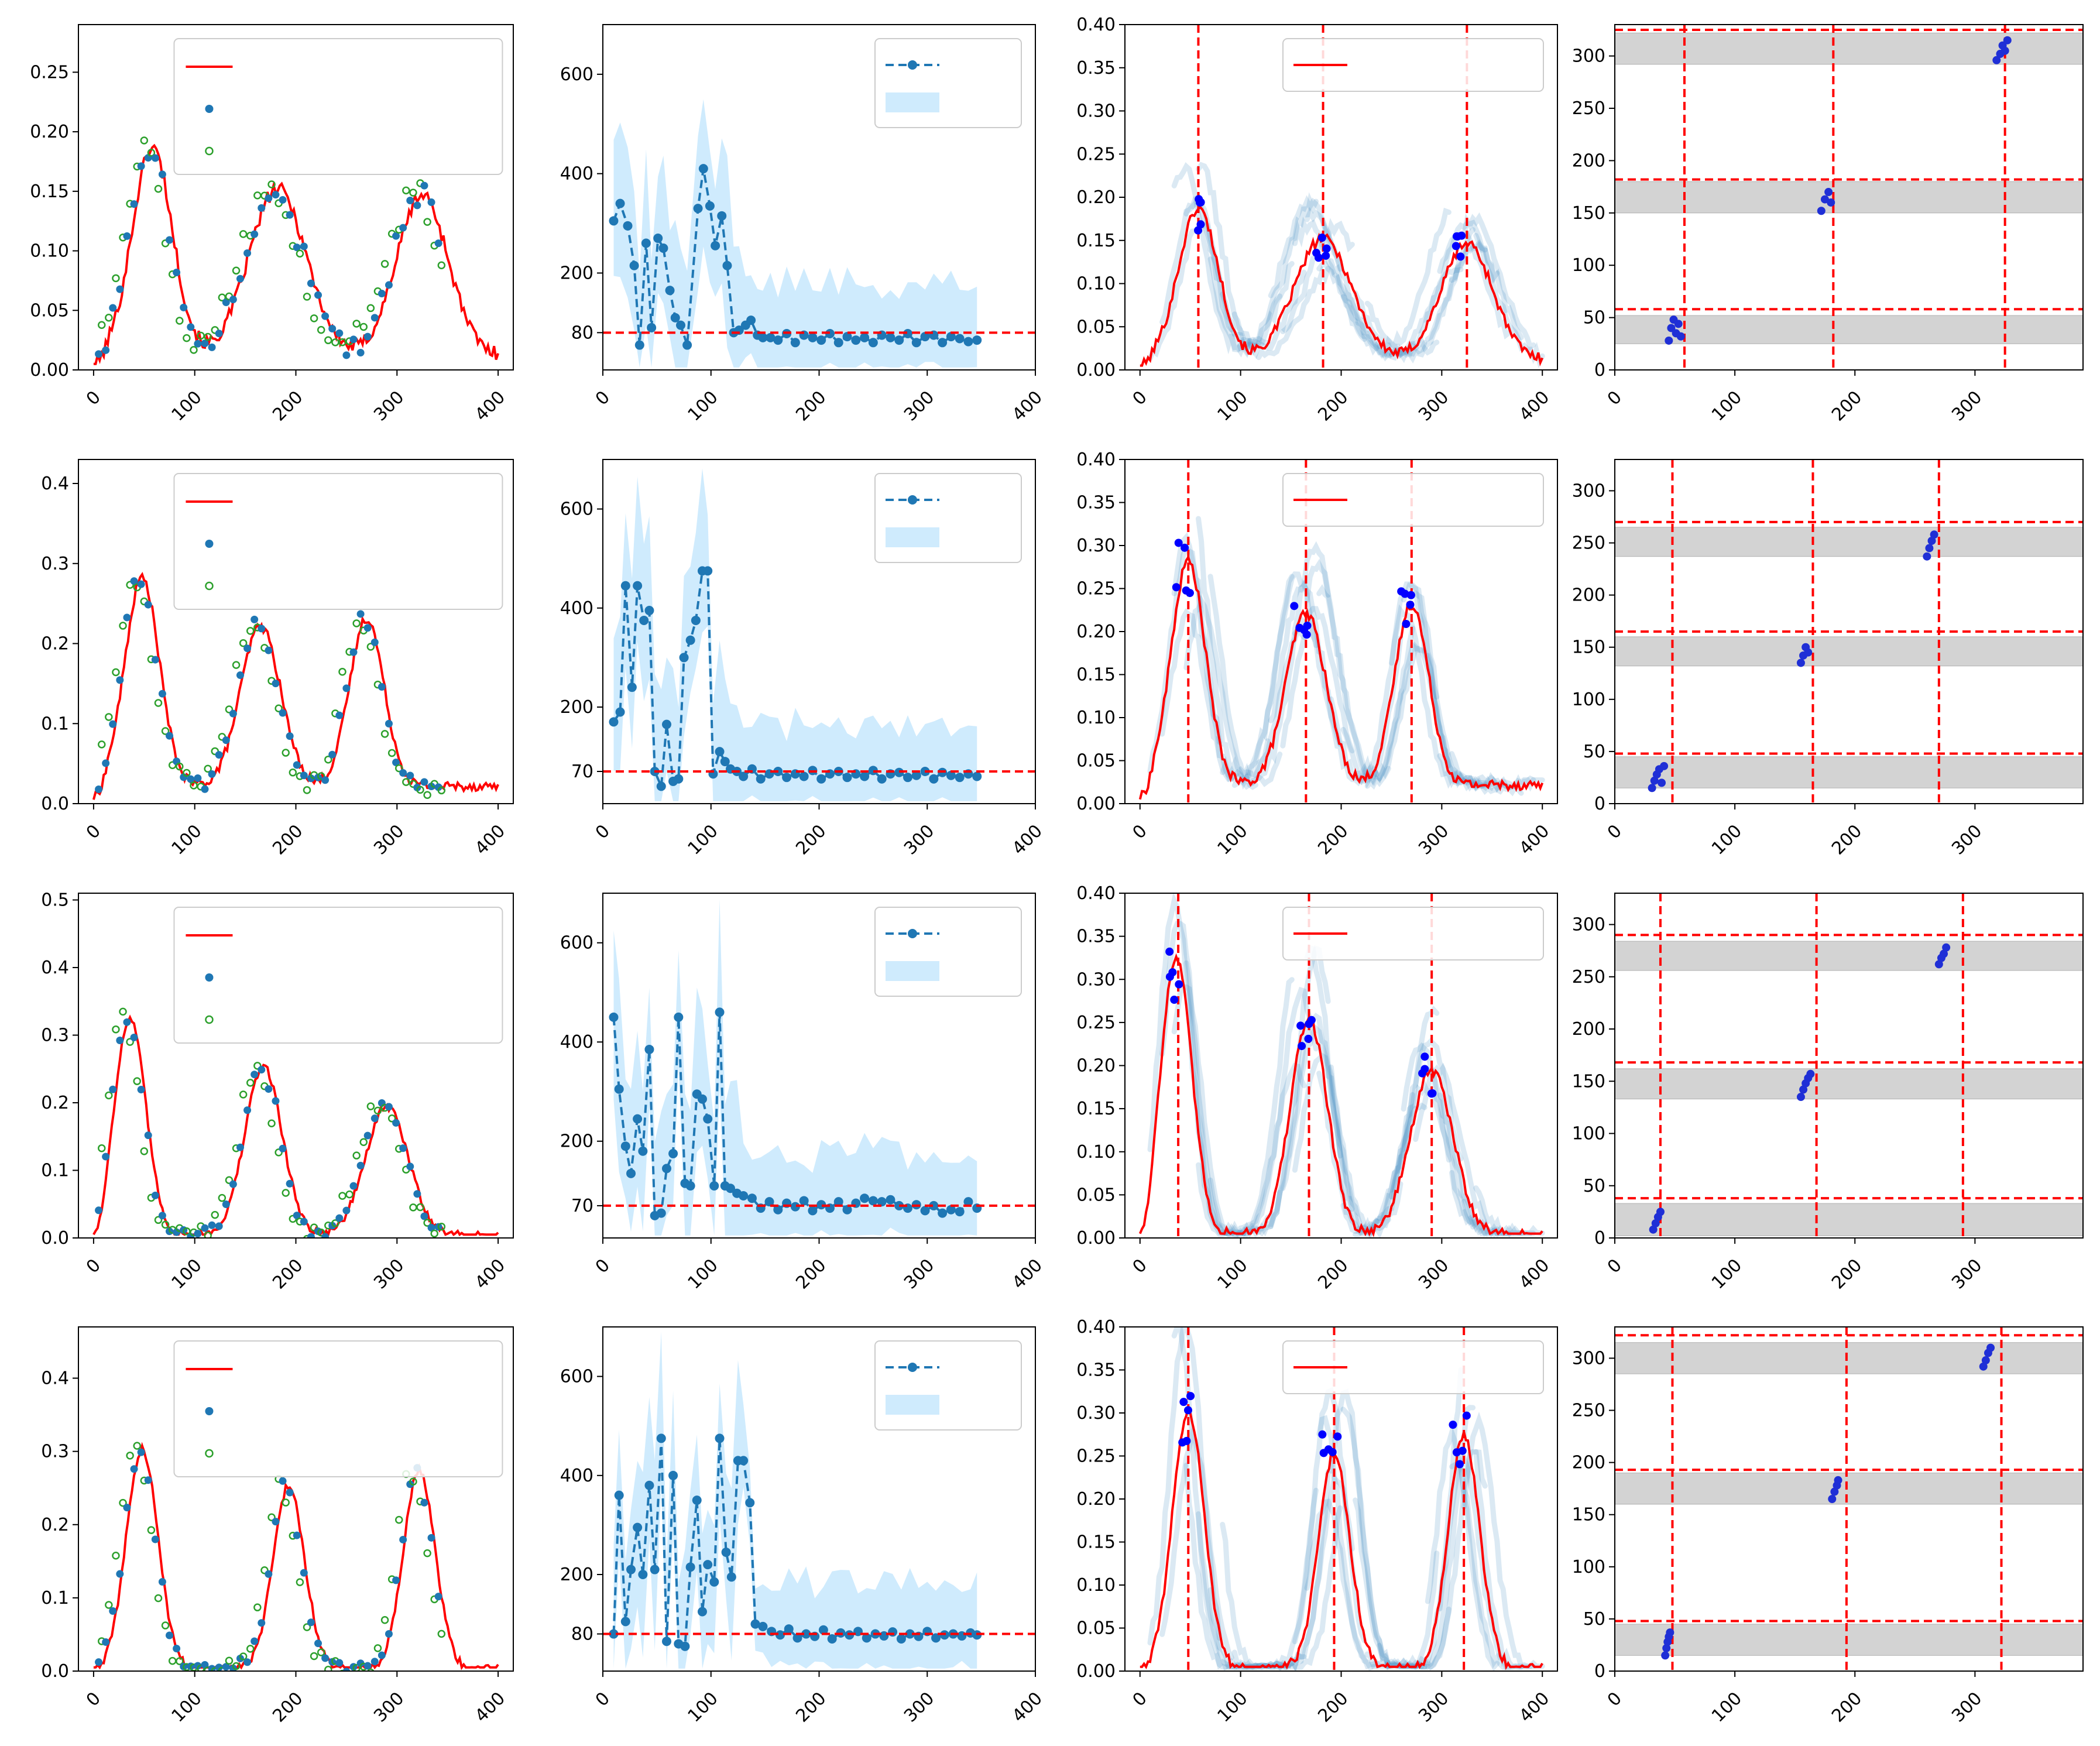  What do you see at coordinates (1096, 68) in the screenshot?
I see `y-tick-label: 0.35` at bounding box center [1096, 68].